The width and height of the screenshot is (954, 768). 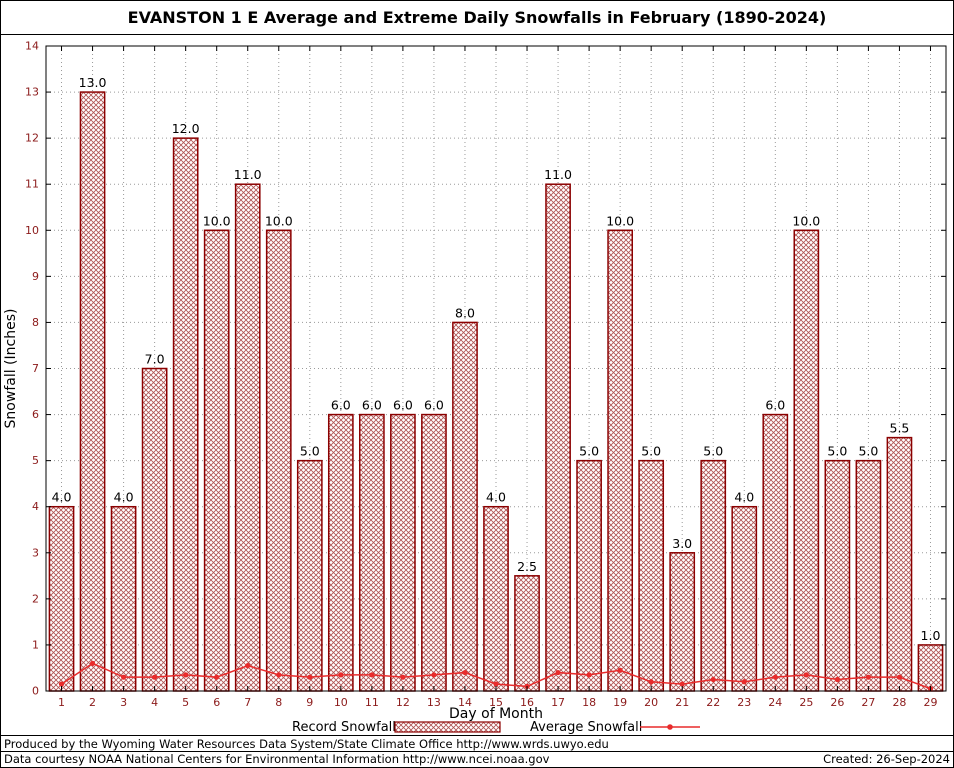 What do you see at coordinates (886, 759) in the screenshot?
I see `footer-created-date: Created: 26-Sep-2024` at bounding box center [886, 759].